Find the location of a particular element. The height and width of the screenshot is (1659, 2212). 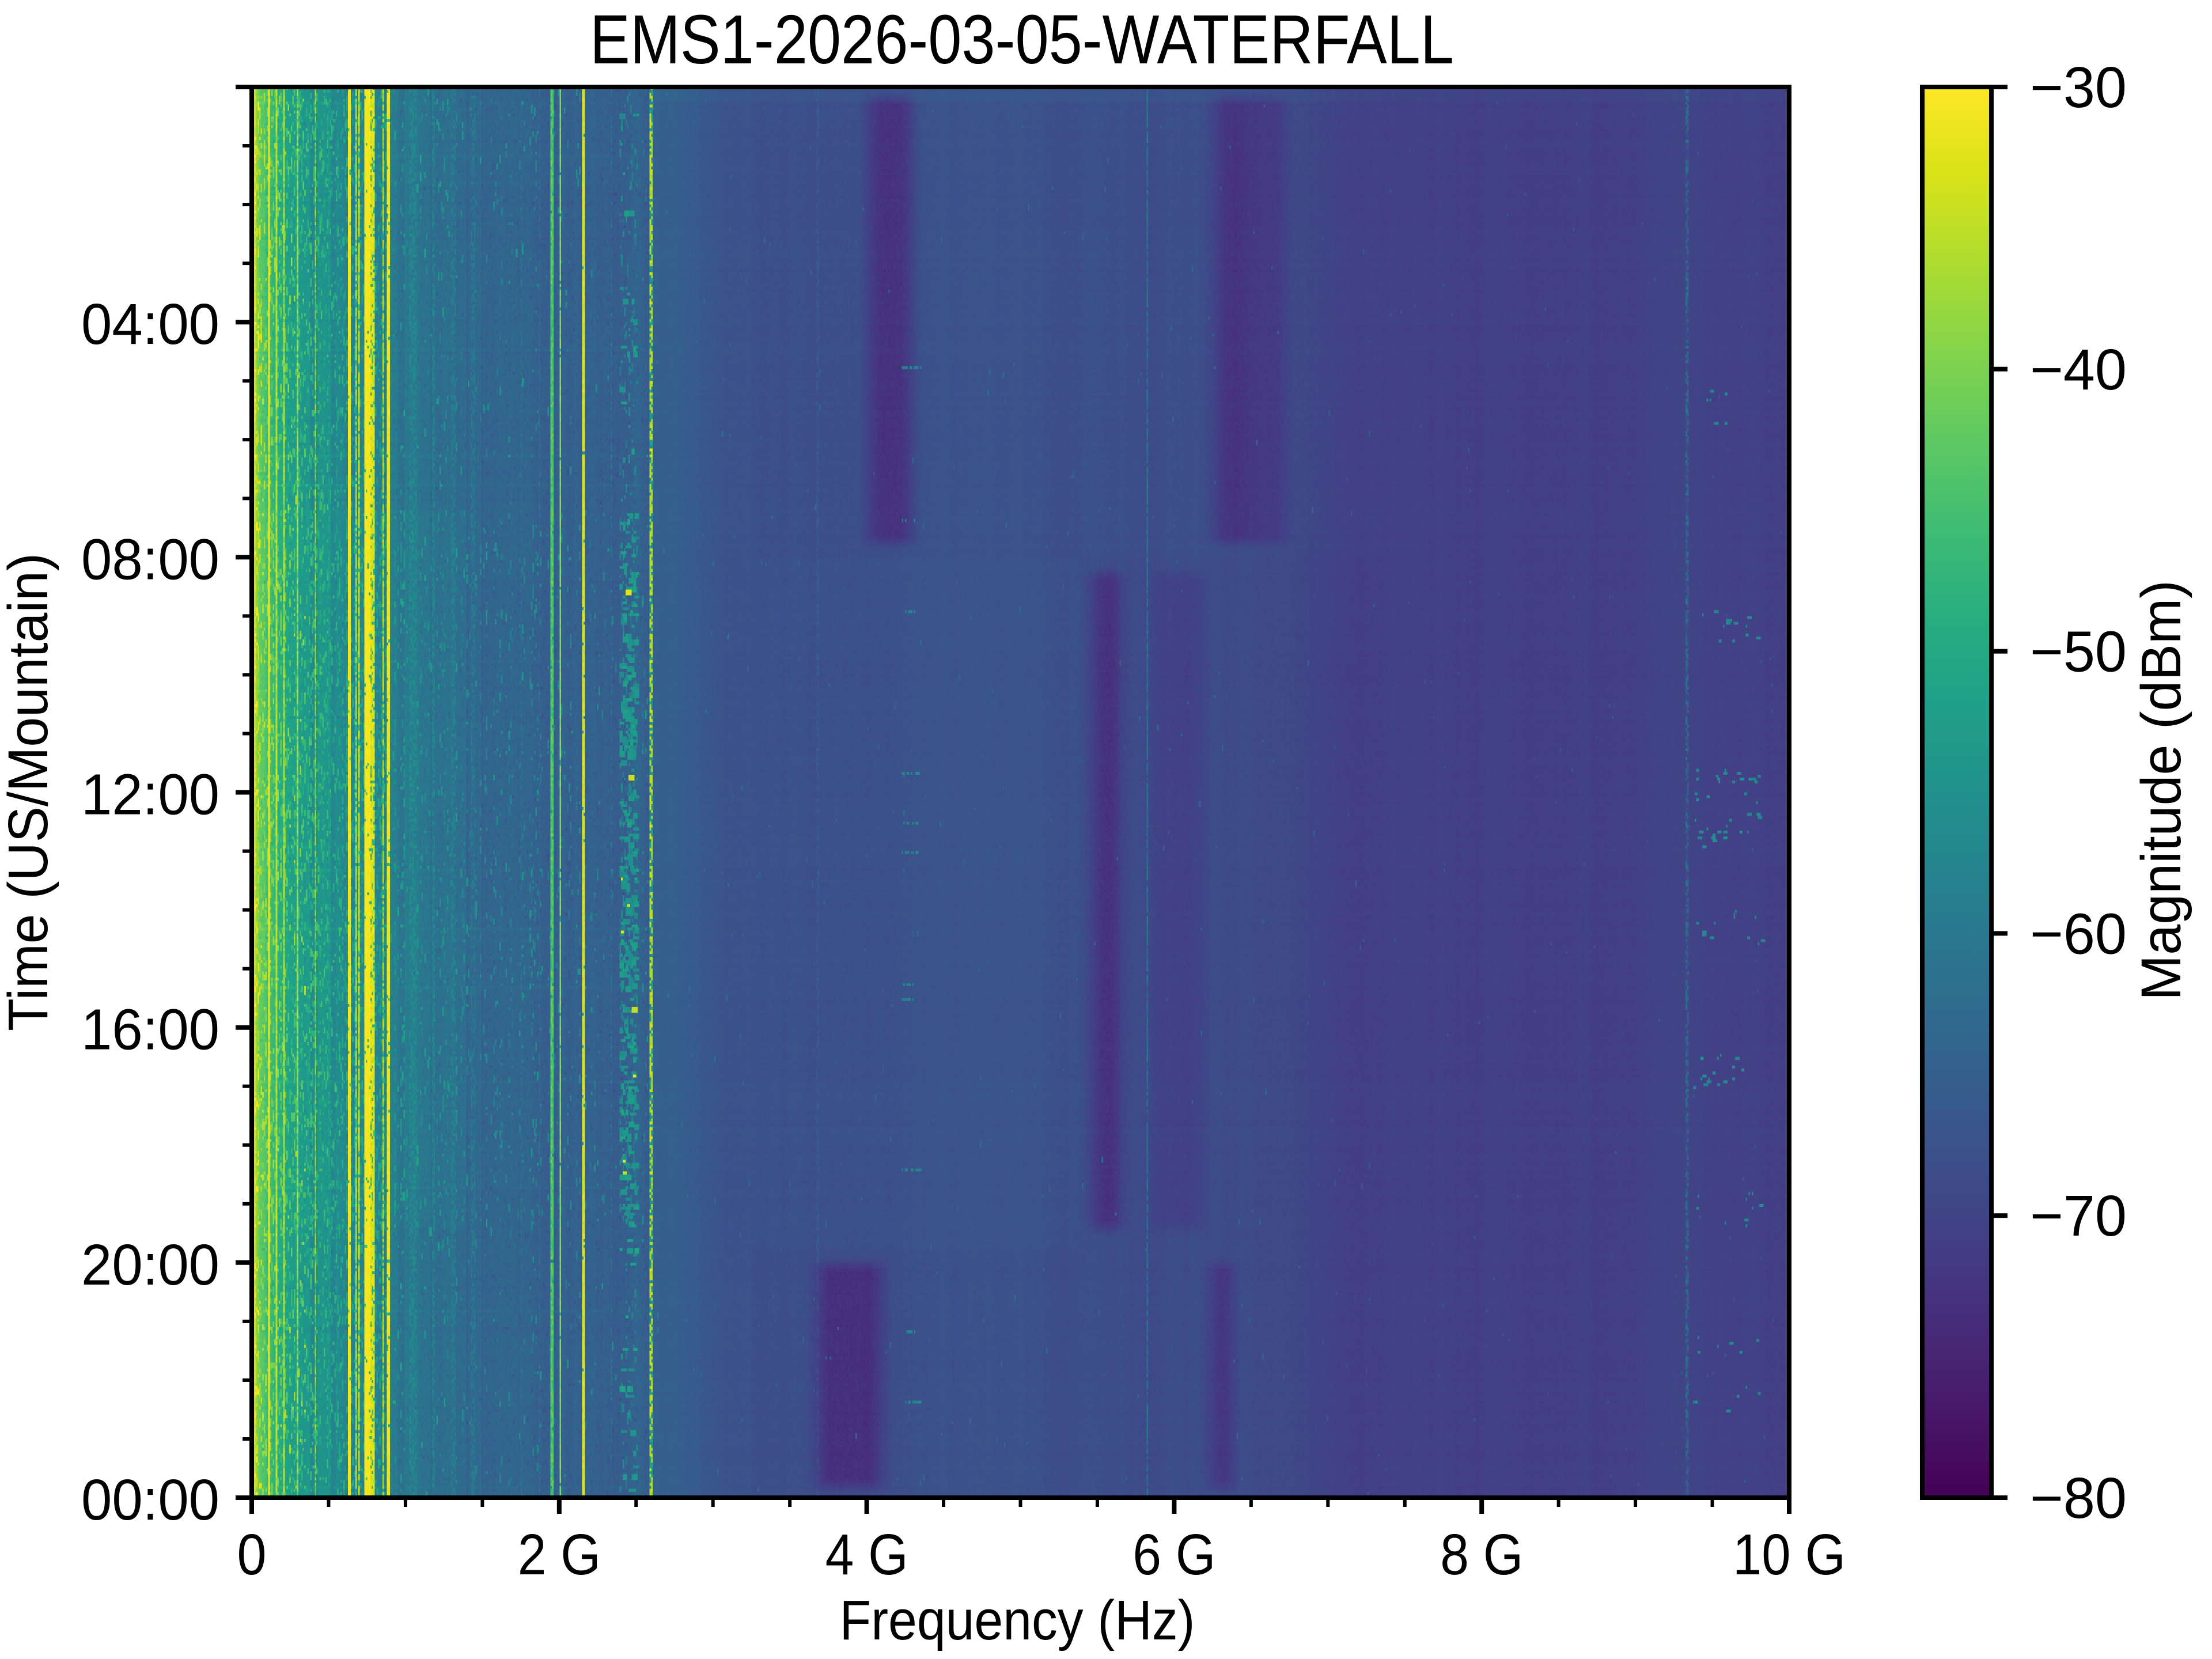

svg-text: 20:00 is located at coordinates (150, 1265).